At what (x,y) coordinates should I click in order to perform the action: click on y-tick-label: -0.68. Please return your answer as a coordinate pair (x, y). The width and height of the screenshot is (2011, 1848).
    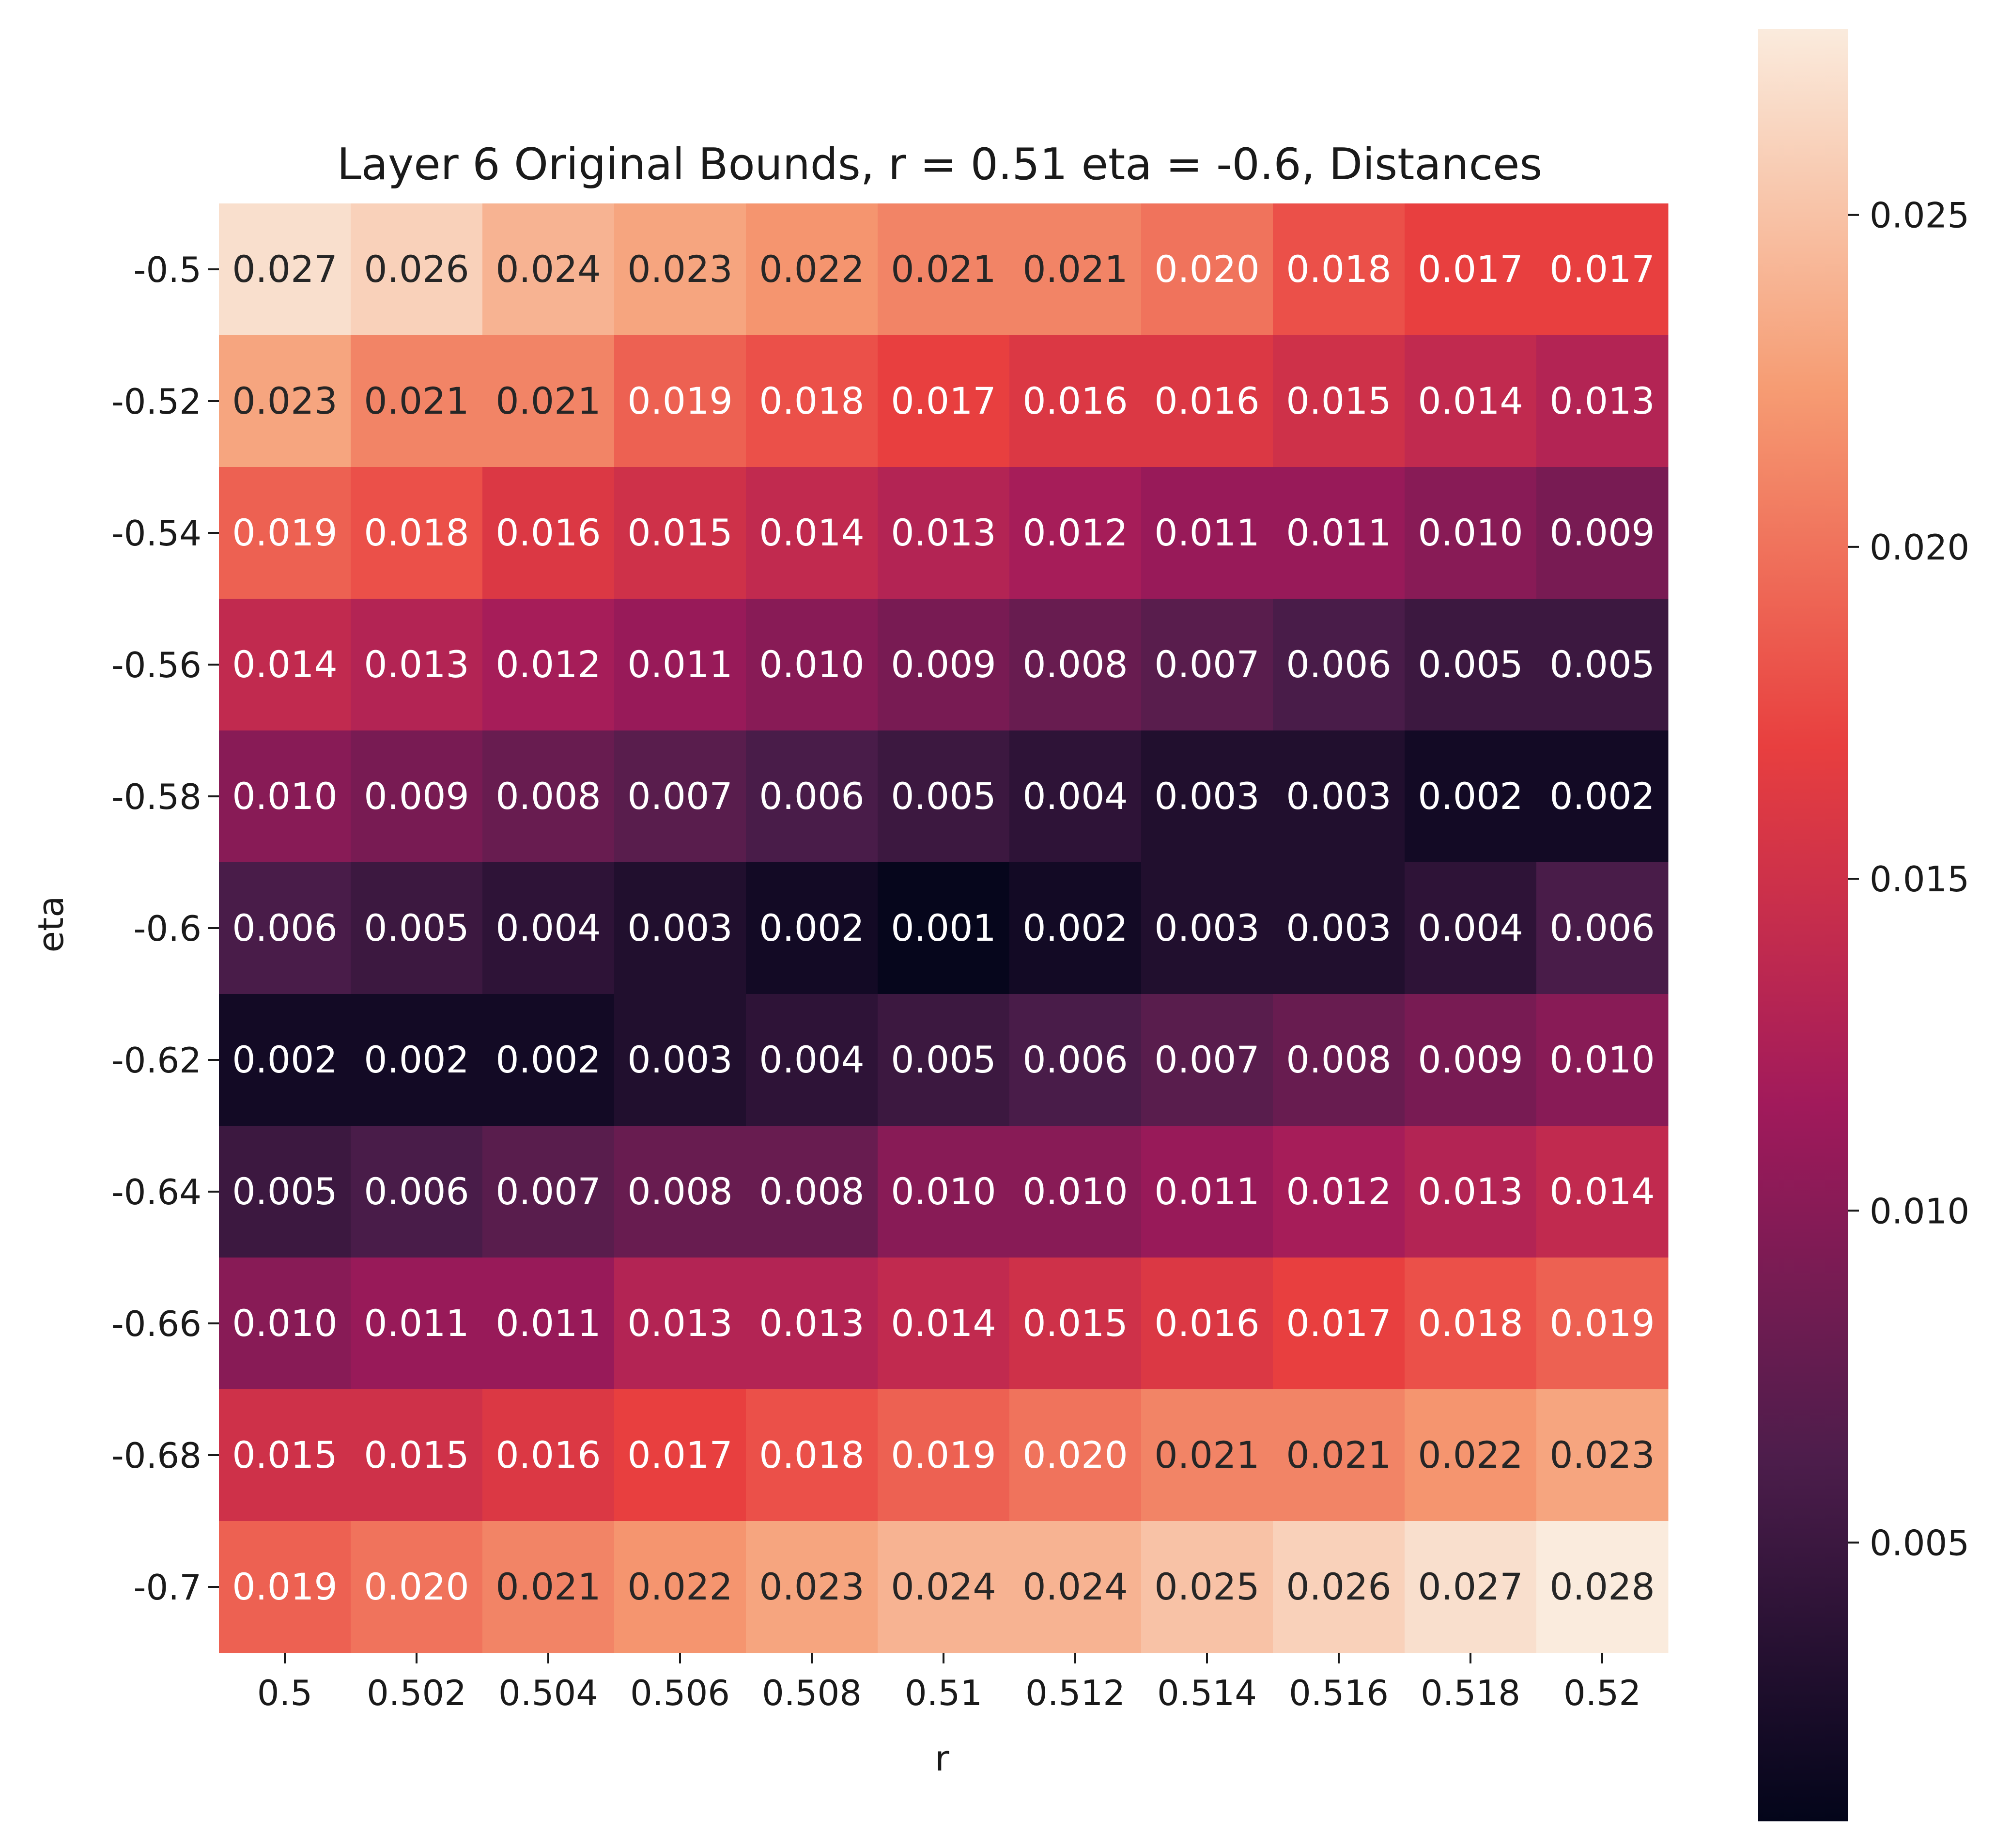
    Looking at the image, I should click on (156, 1456).